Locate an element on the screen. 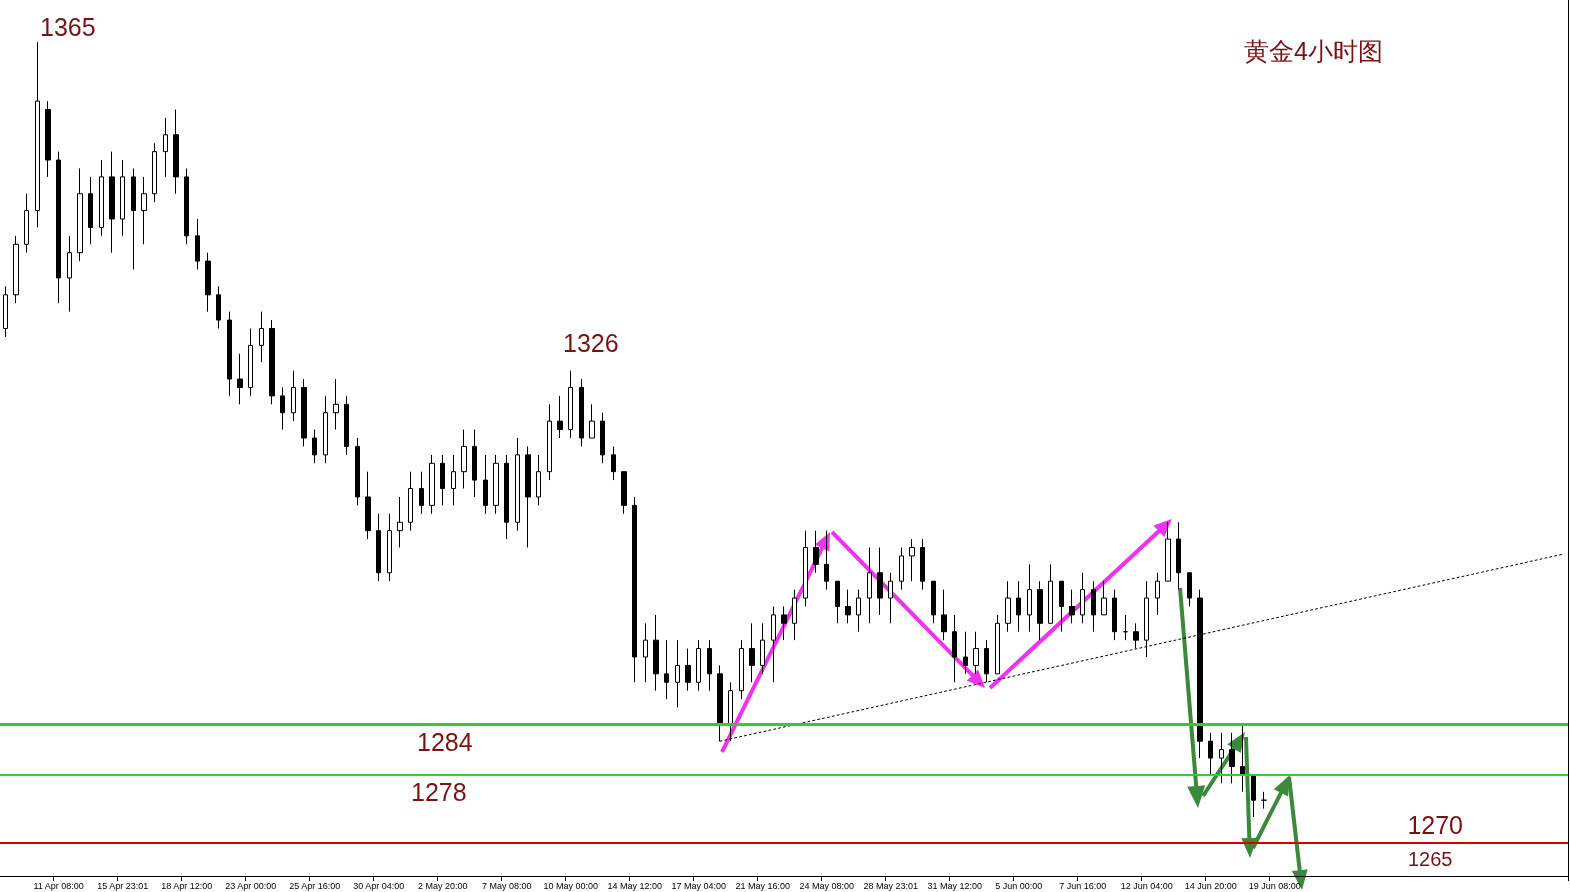  ref-line-label: 1284 is located at coordinates (445, 741).